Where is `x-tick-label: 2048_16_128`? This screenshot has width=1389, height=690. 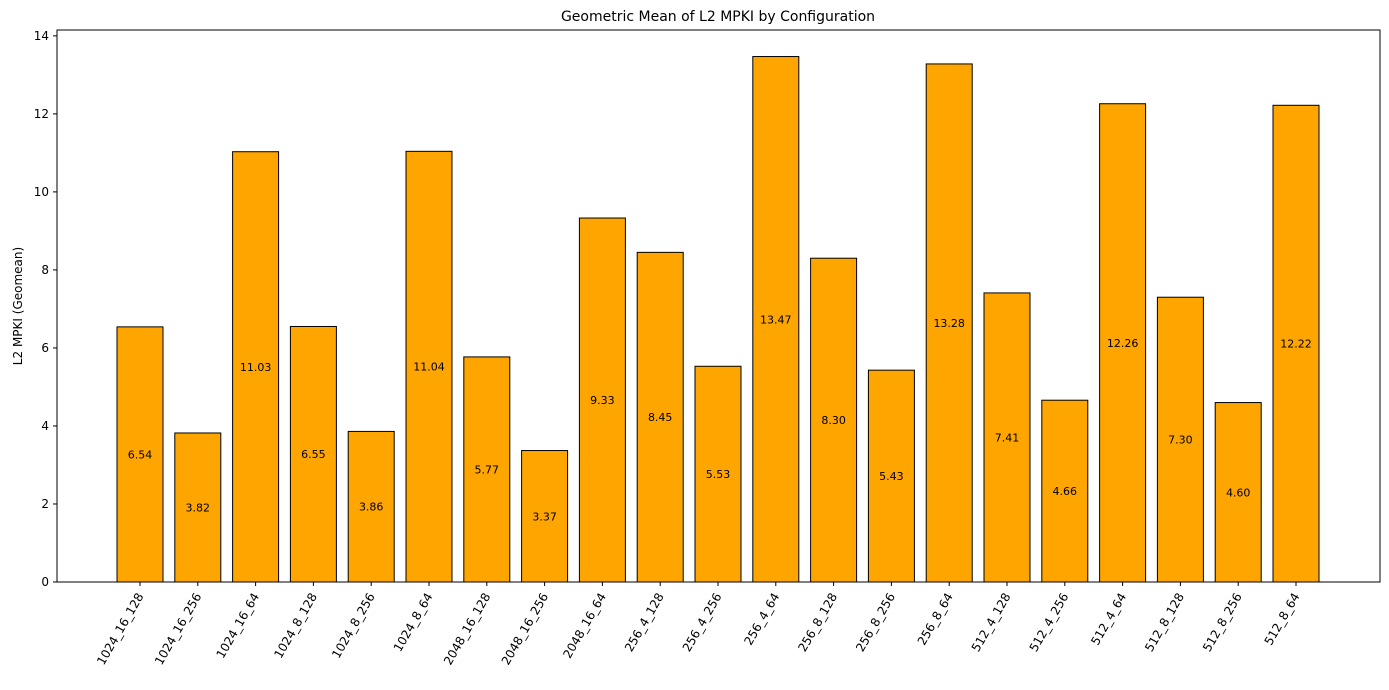
x-tick-label: 2048_16_128 is located at coordinates (467, 629).